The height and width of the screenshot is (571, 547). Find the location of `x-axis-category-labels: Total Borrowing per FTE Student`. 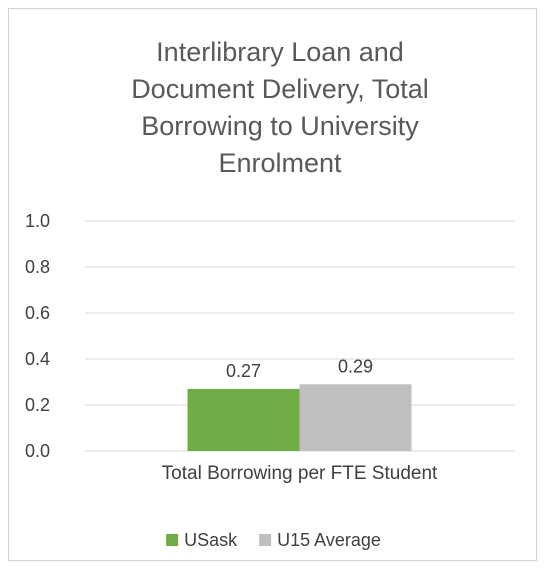

x-axis-category-labels: Total Borrowing per FTE Student is located at coordinates (300, 473).